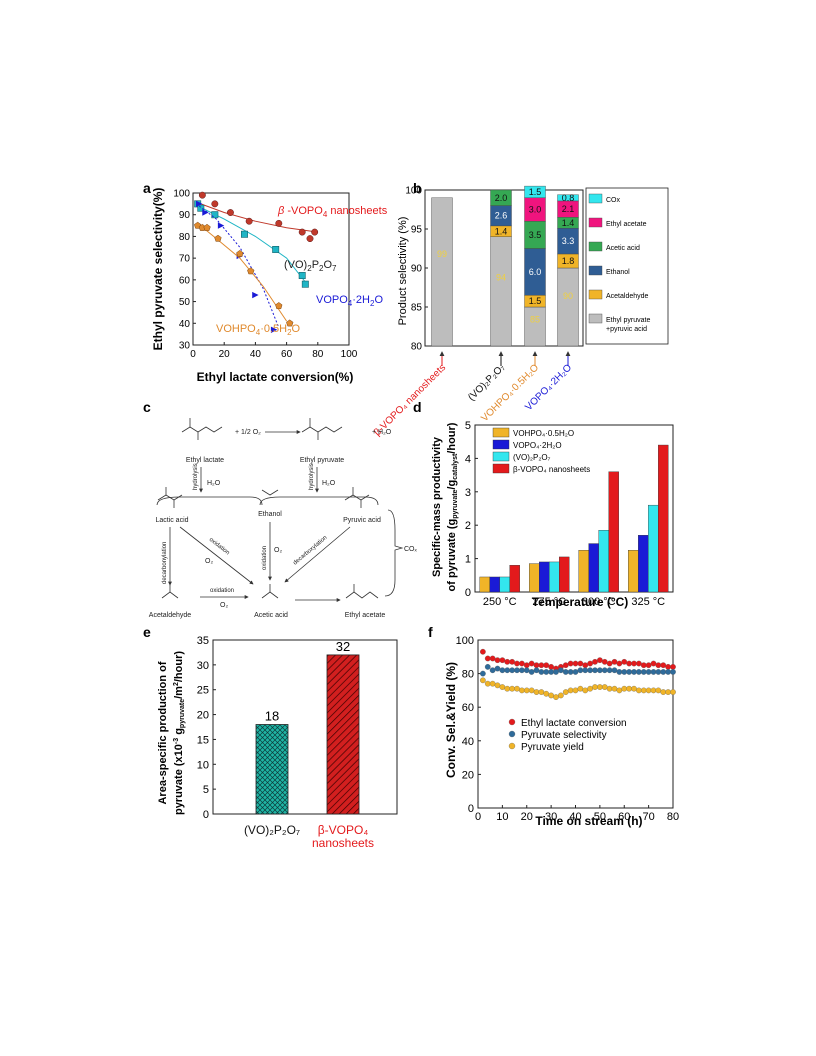  Describe the element at coordinates (317, 554) in the screenshot. I see `arrow-decarboxylation` at that location.